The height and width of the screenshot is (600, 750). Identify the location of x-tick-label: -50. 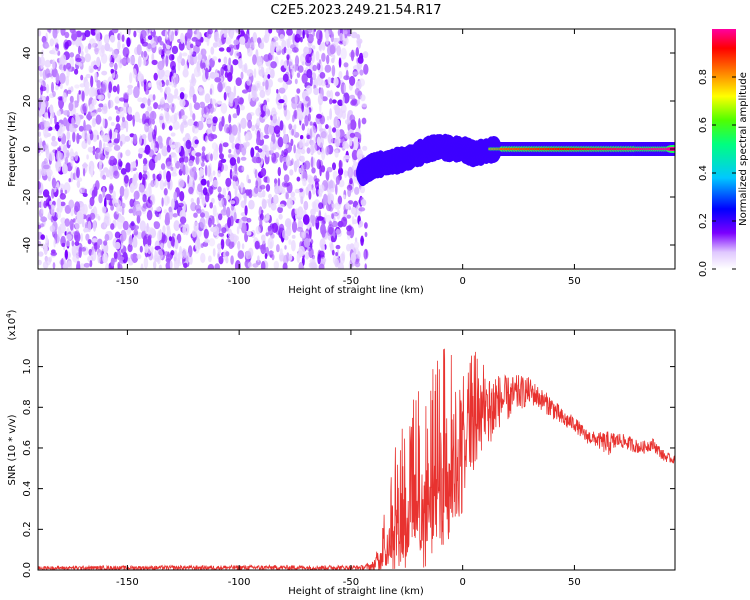
(351, 281).